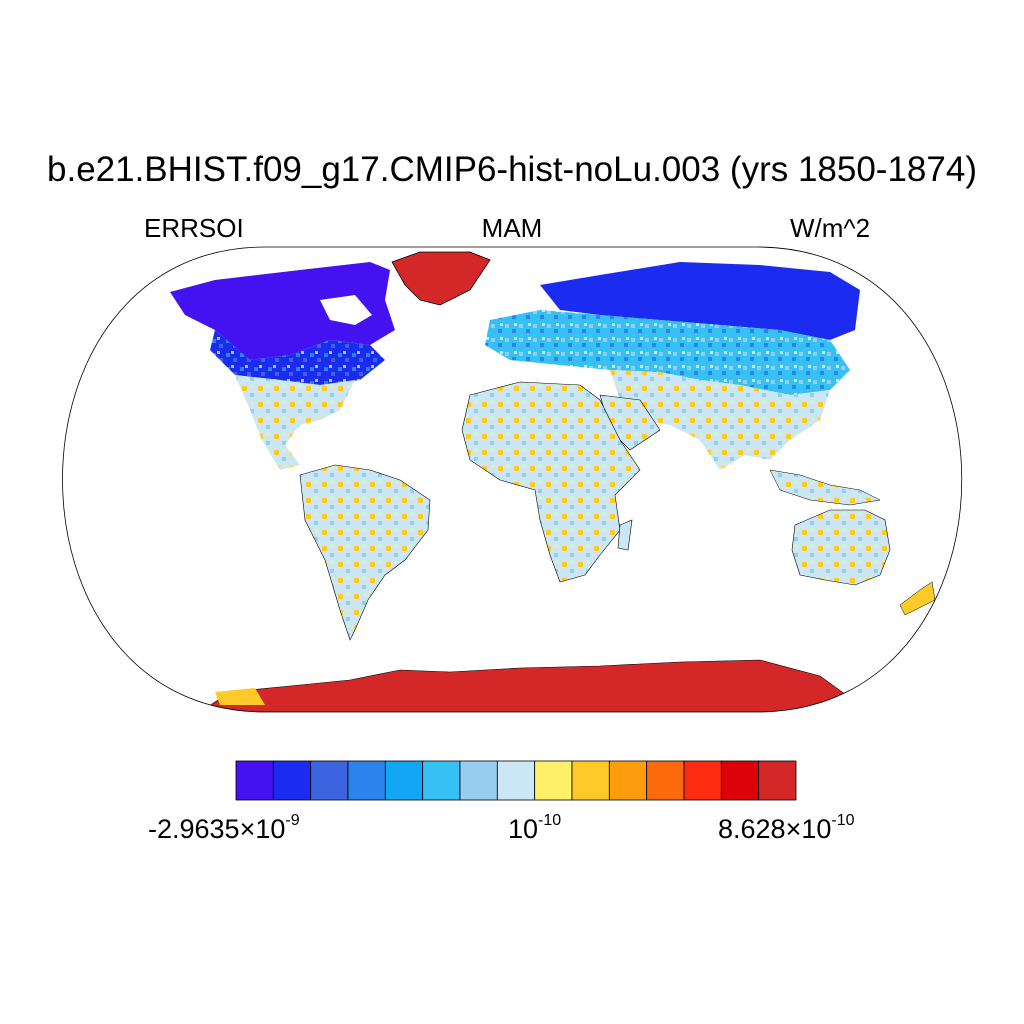  I want to click on colorbar-max-label: 8.628×10⁻¹⁰, so click(786, 828).